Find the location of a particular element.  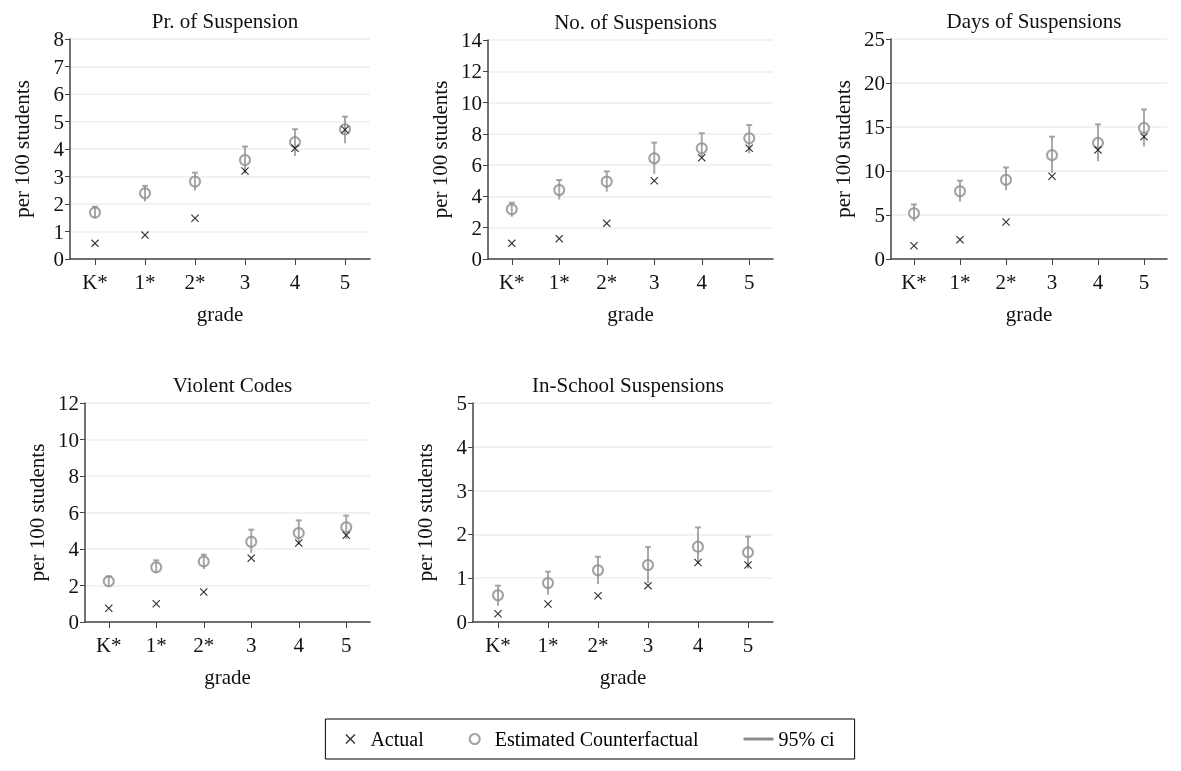

chart-title: Violent Codes is located at coordinates (232, 384).